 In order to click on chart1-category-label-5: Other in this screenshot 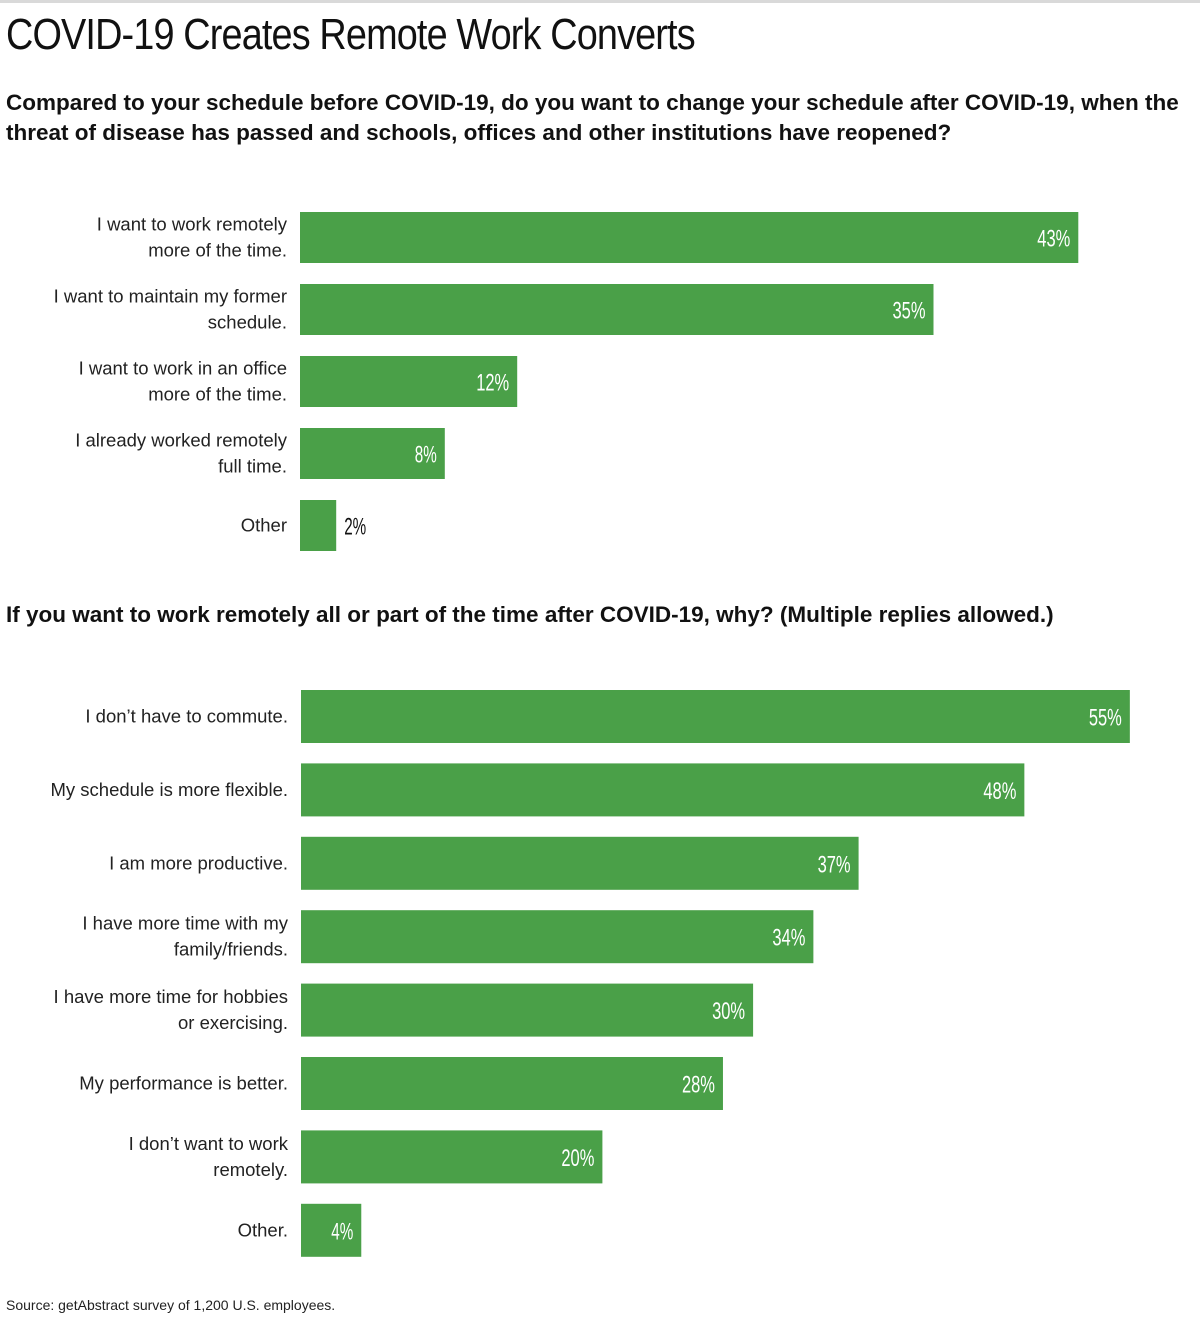, I will do `click(264, 525)`.